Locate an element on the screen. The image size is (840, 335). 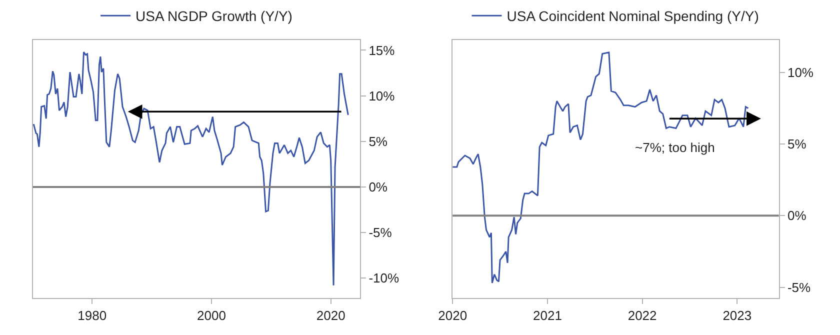
x-tick-label: 1980 is located at coordinates (92, 315).